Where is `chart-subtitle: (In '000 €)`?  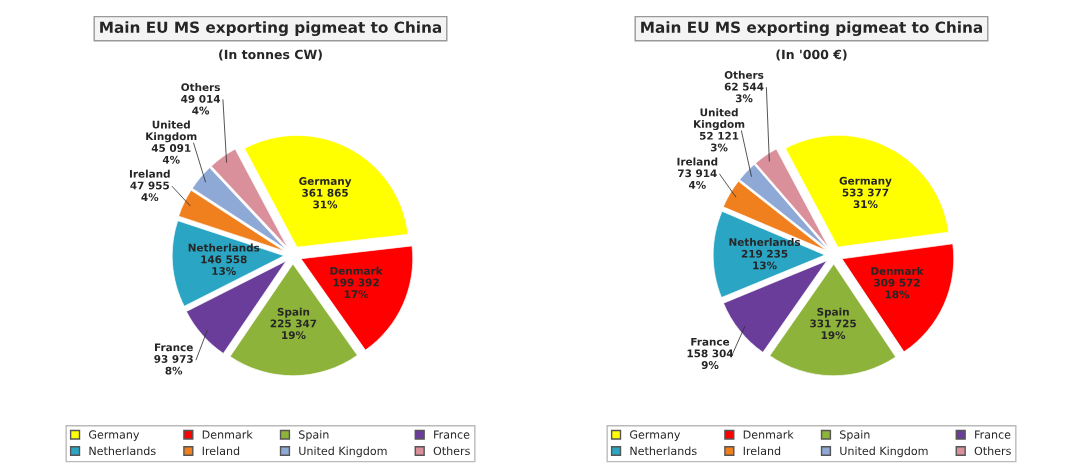
chart-subtitle: (In '000 €) is located at coordinates (811, 55).